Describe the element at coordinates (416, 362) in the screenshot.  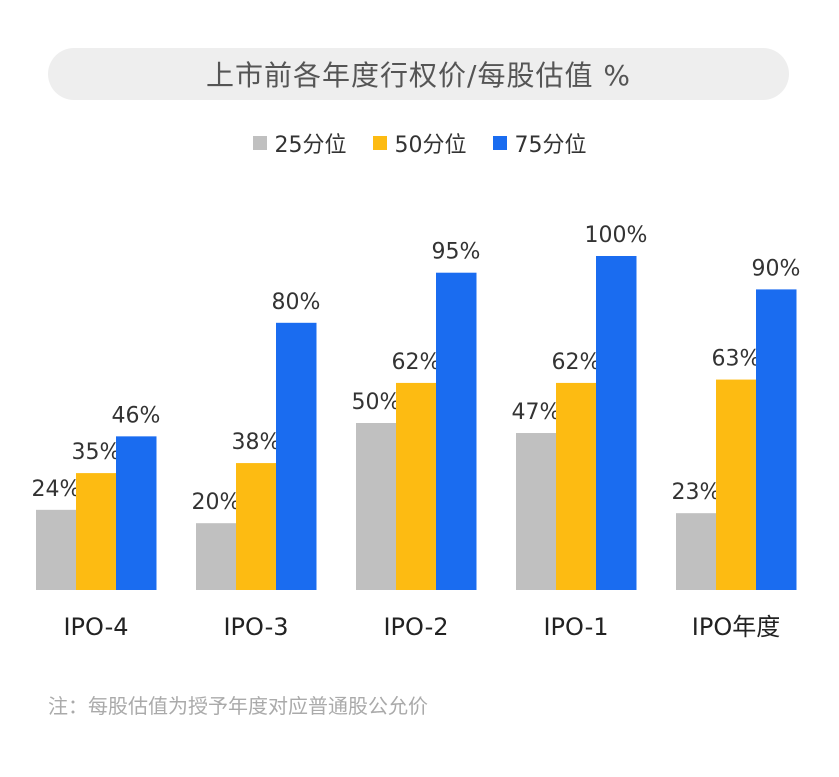
I see `data-label-p50-3: 62%` at that location.